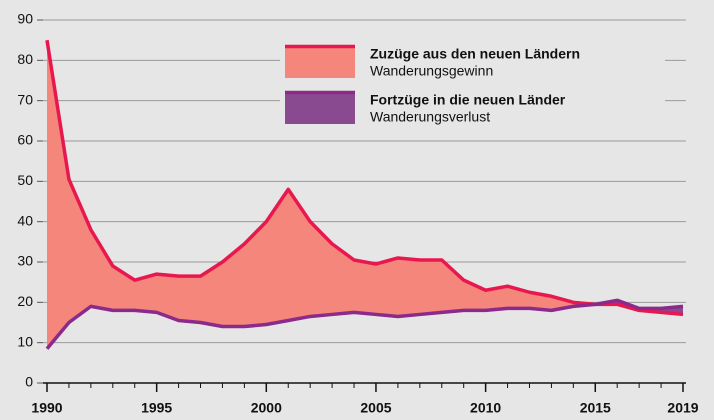  I want to click on y-tick-label: 50, so click(25, 180).